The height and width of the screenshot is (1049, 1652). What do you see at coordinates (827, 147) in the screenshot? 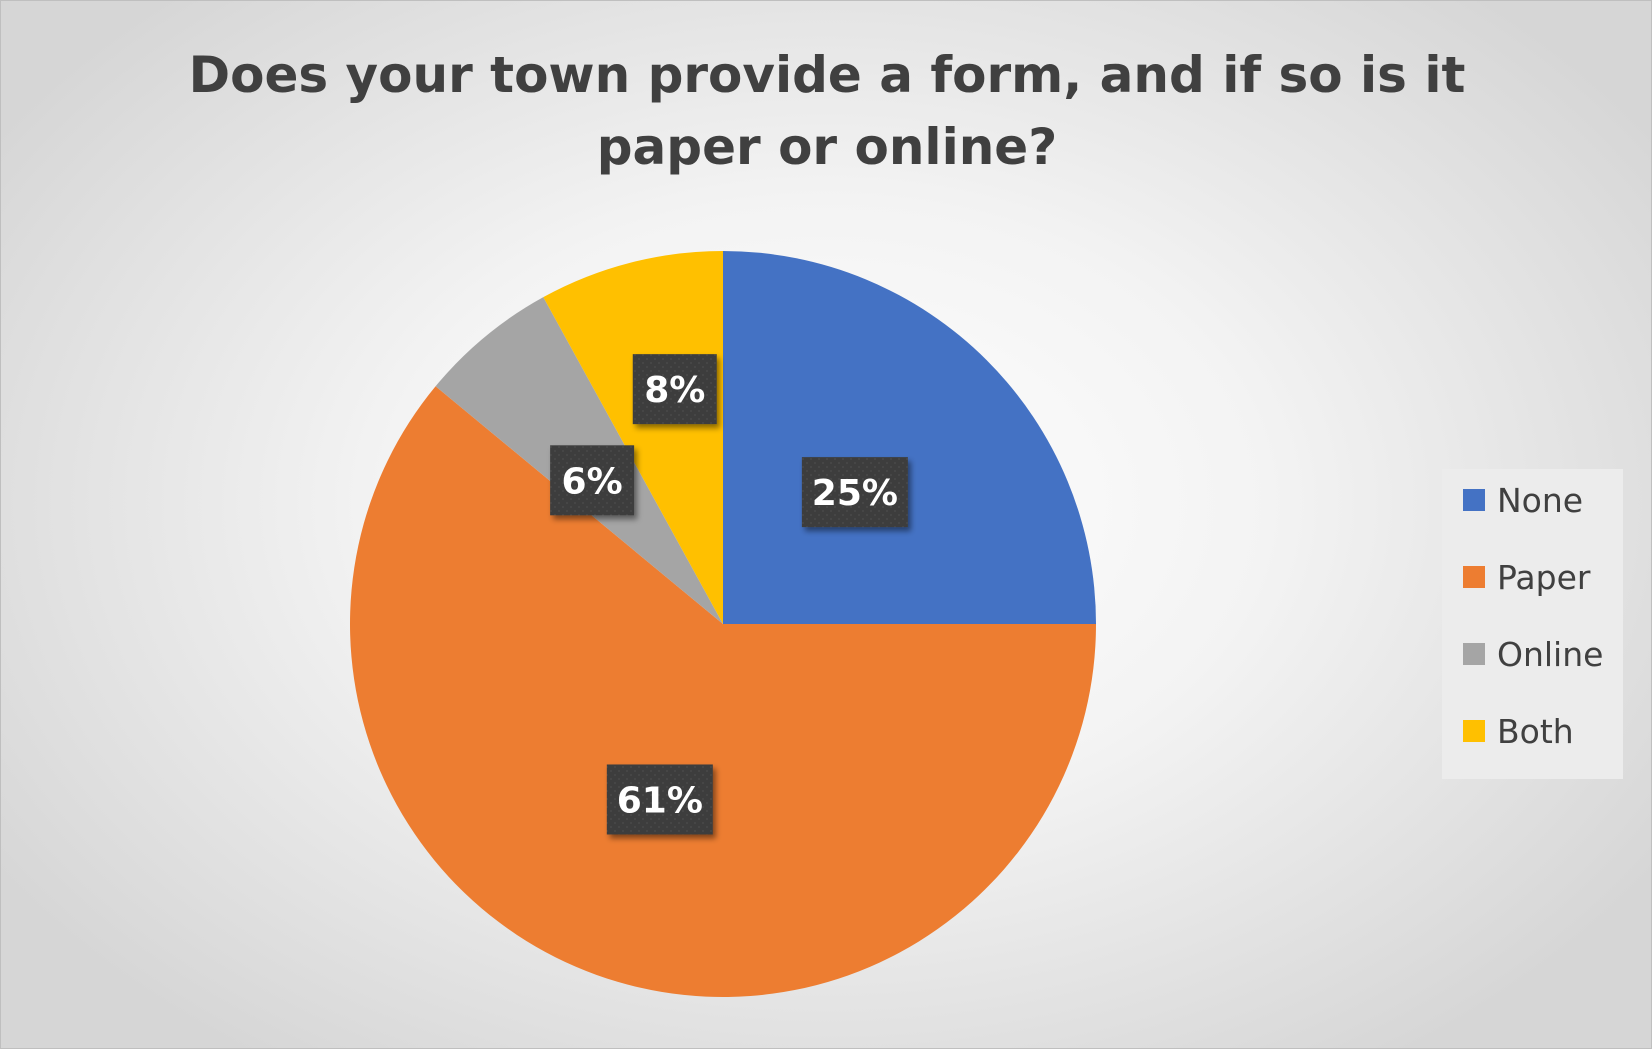
I see `chart-title-line-2: paper or online?` at bounding box center [827, 147].